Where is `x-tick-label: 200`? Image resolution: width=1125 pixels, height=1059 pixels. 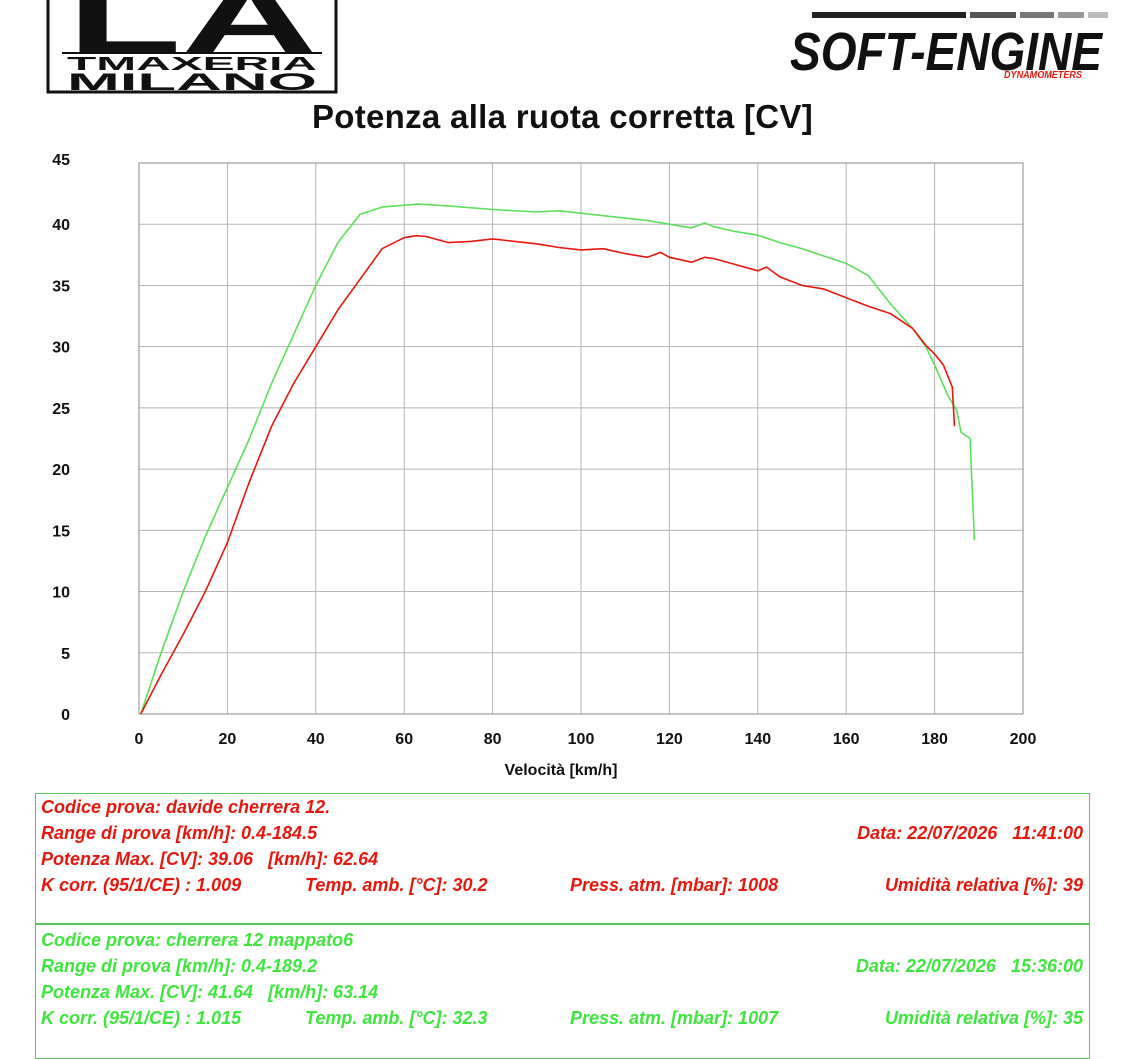 x-tick-label: 200 is located at coordinates (1023, 739).